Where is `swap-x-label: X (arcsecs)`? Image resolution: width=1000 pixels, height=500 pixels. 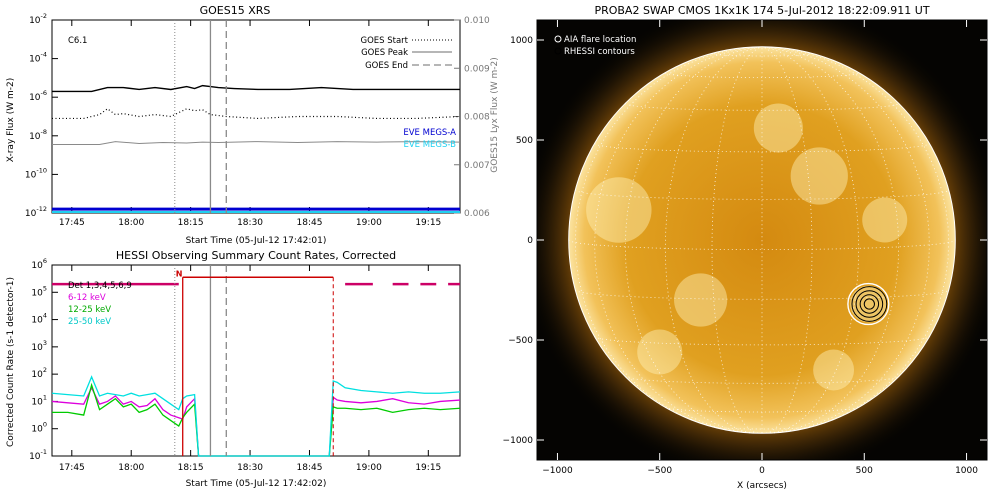
swap-x-label: X (arcsecs) is located at coordinates (762, 486).